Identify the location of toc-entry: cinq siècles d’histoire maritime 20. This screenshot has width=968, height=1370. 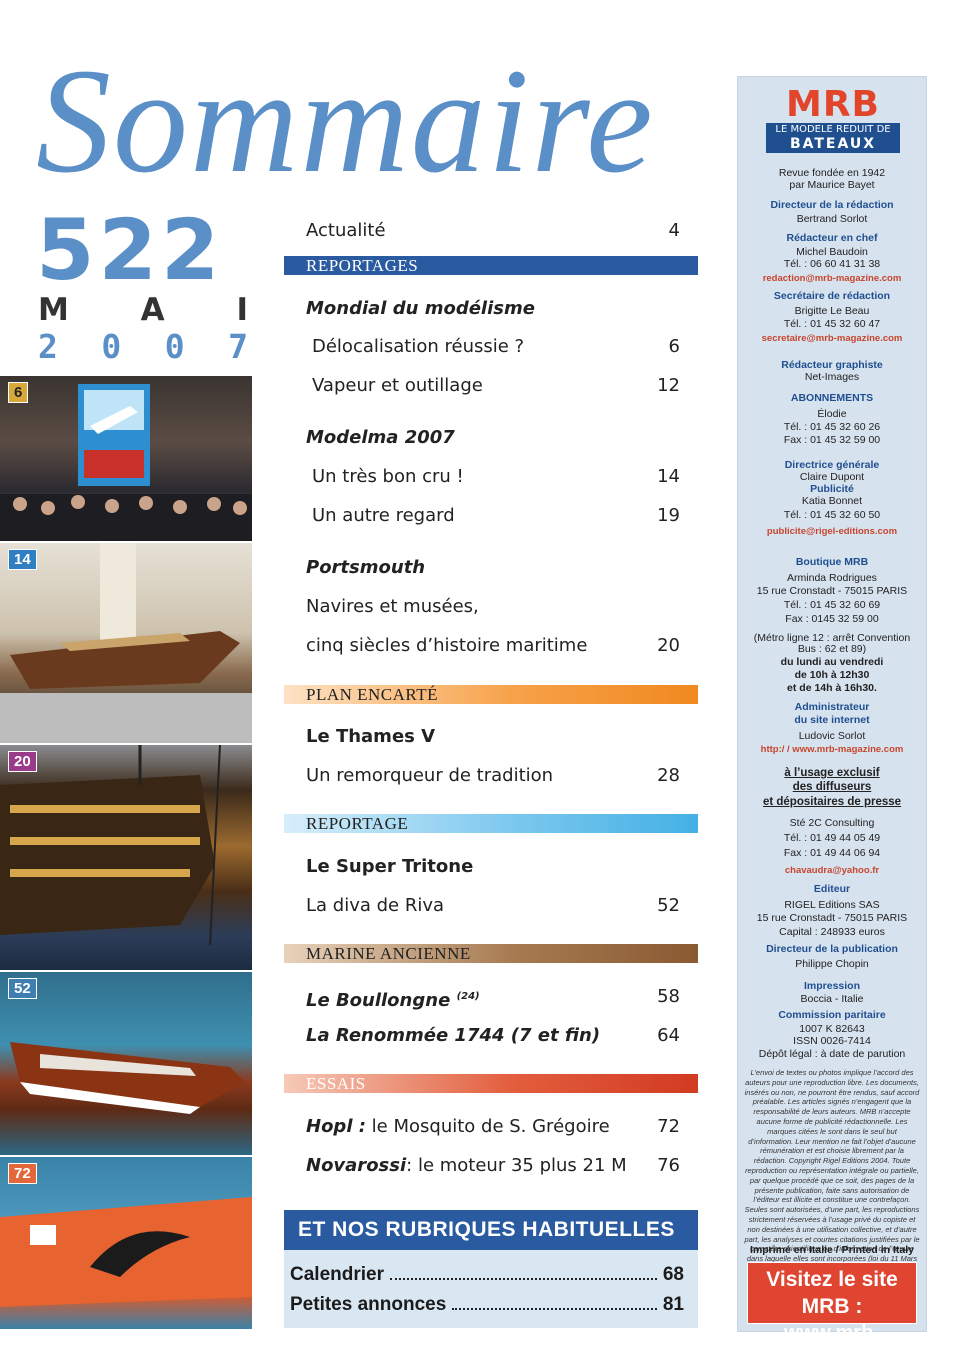
(493, 646).